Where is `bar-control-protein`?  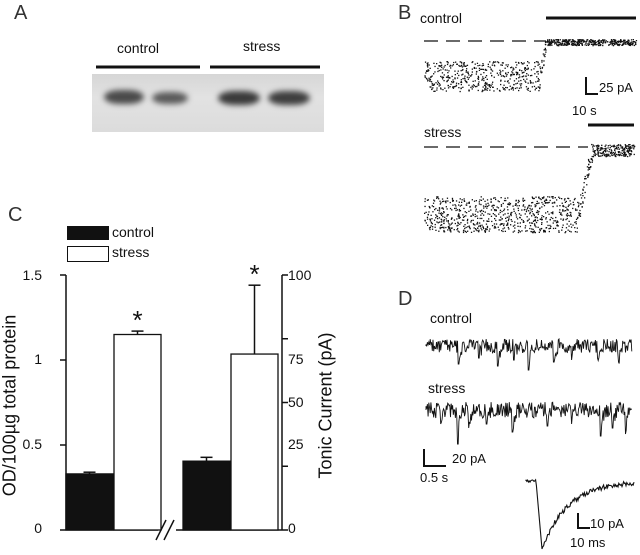
bar-control-protein is located at coordinates (89, 502).